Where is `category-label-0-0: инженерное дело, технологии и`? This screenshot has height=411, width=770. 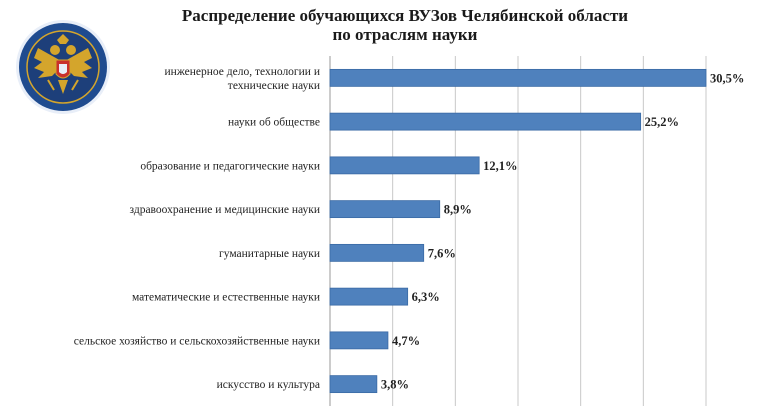
category-label-0-0: инженерное дело, технологии и is located at coordinates (242, 72).